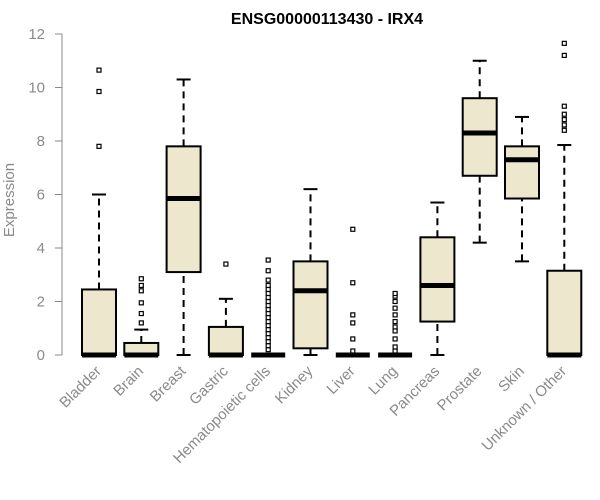  What do you see at coordinates (327, 19) in the screenshot?
I see `chart-title: ENSG00000113430 - IRX4` at bounding box center [327, 19].